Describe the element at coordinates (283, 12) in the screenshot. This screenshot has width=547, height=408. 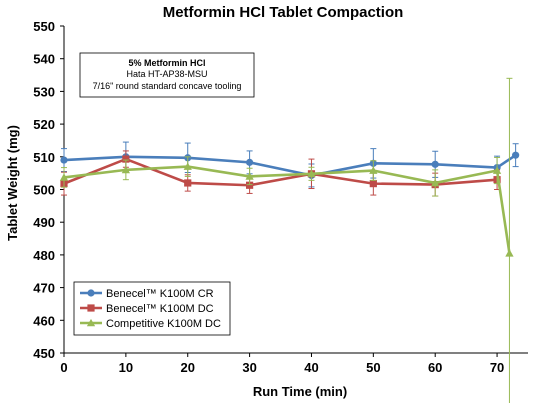
I see `chart-title: Metformin HCl Tablet Compaction` at that location.